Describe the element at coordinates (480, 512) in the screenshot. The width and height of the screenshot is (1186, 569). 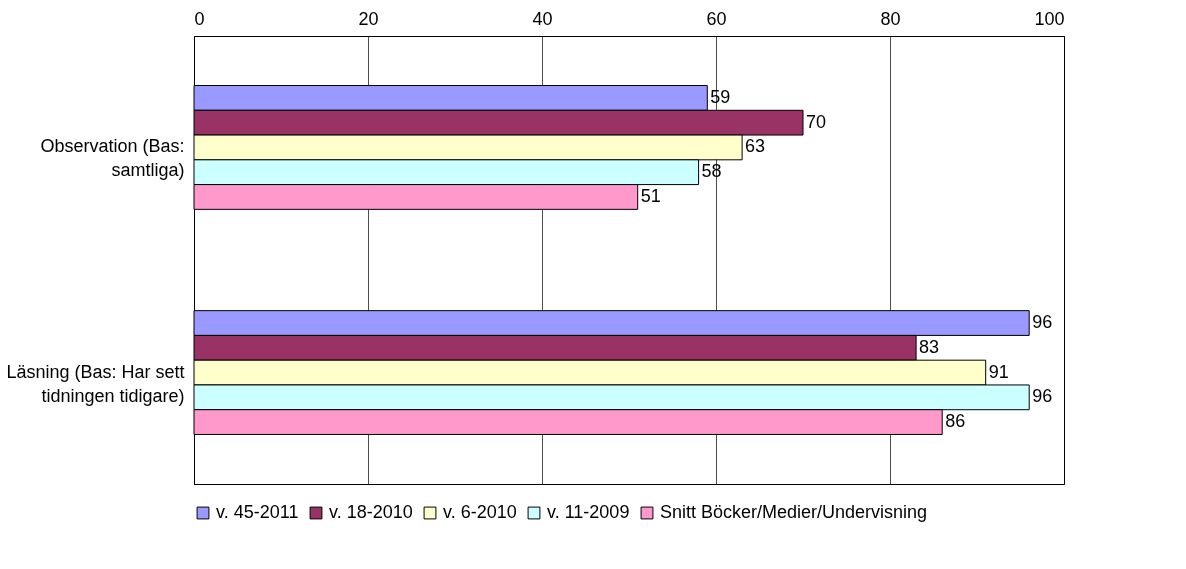
I see `legend-label: v. 6-2010` at that location.